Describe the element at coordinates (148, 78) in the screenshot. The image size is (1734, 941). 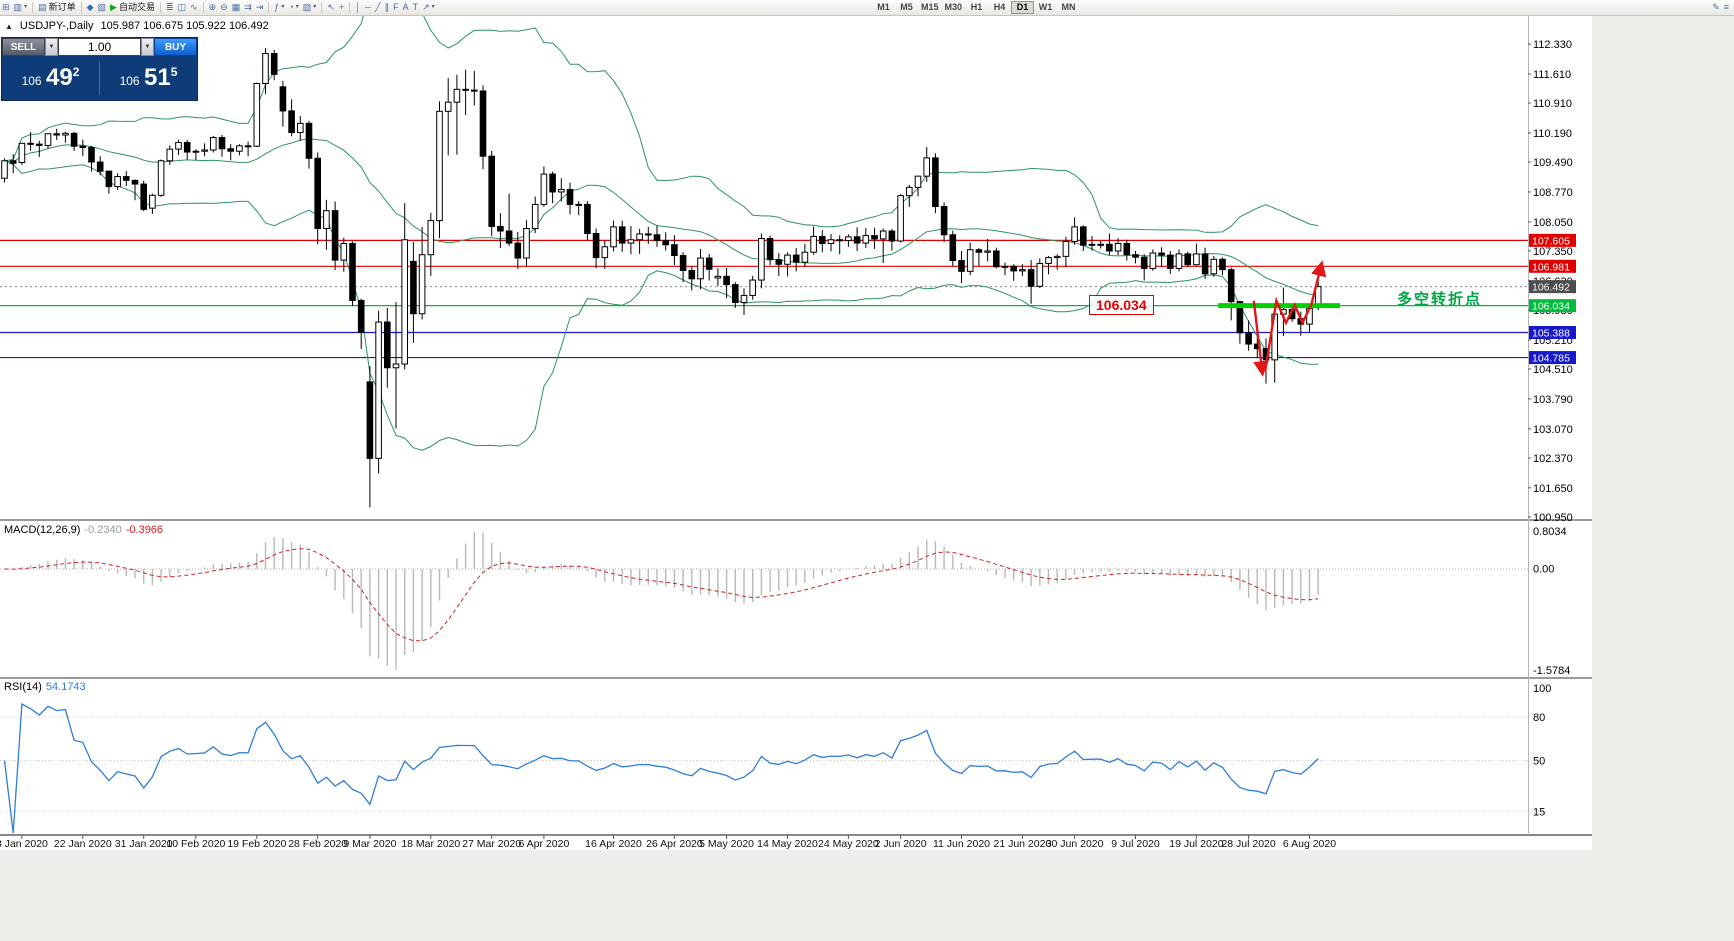
I see `buy-price: 106 515` at that location.